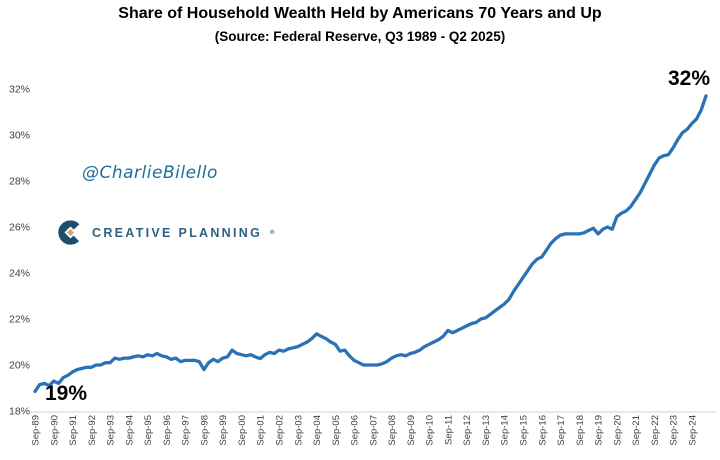 The image size is (720, 460). I want to click on creative-planning-logo: CREATIVE PLANNING ®, so click(166, 232).